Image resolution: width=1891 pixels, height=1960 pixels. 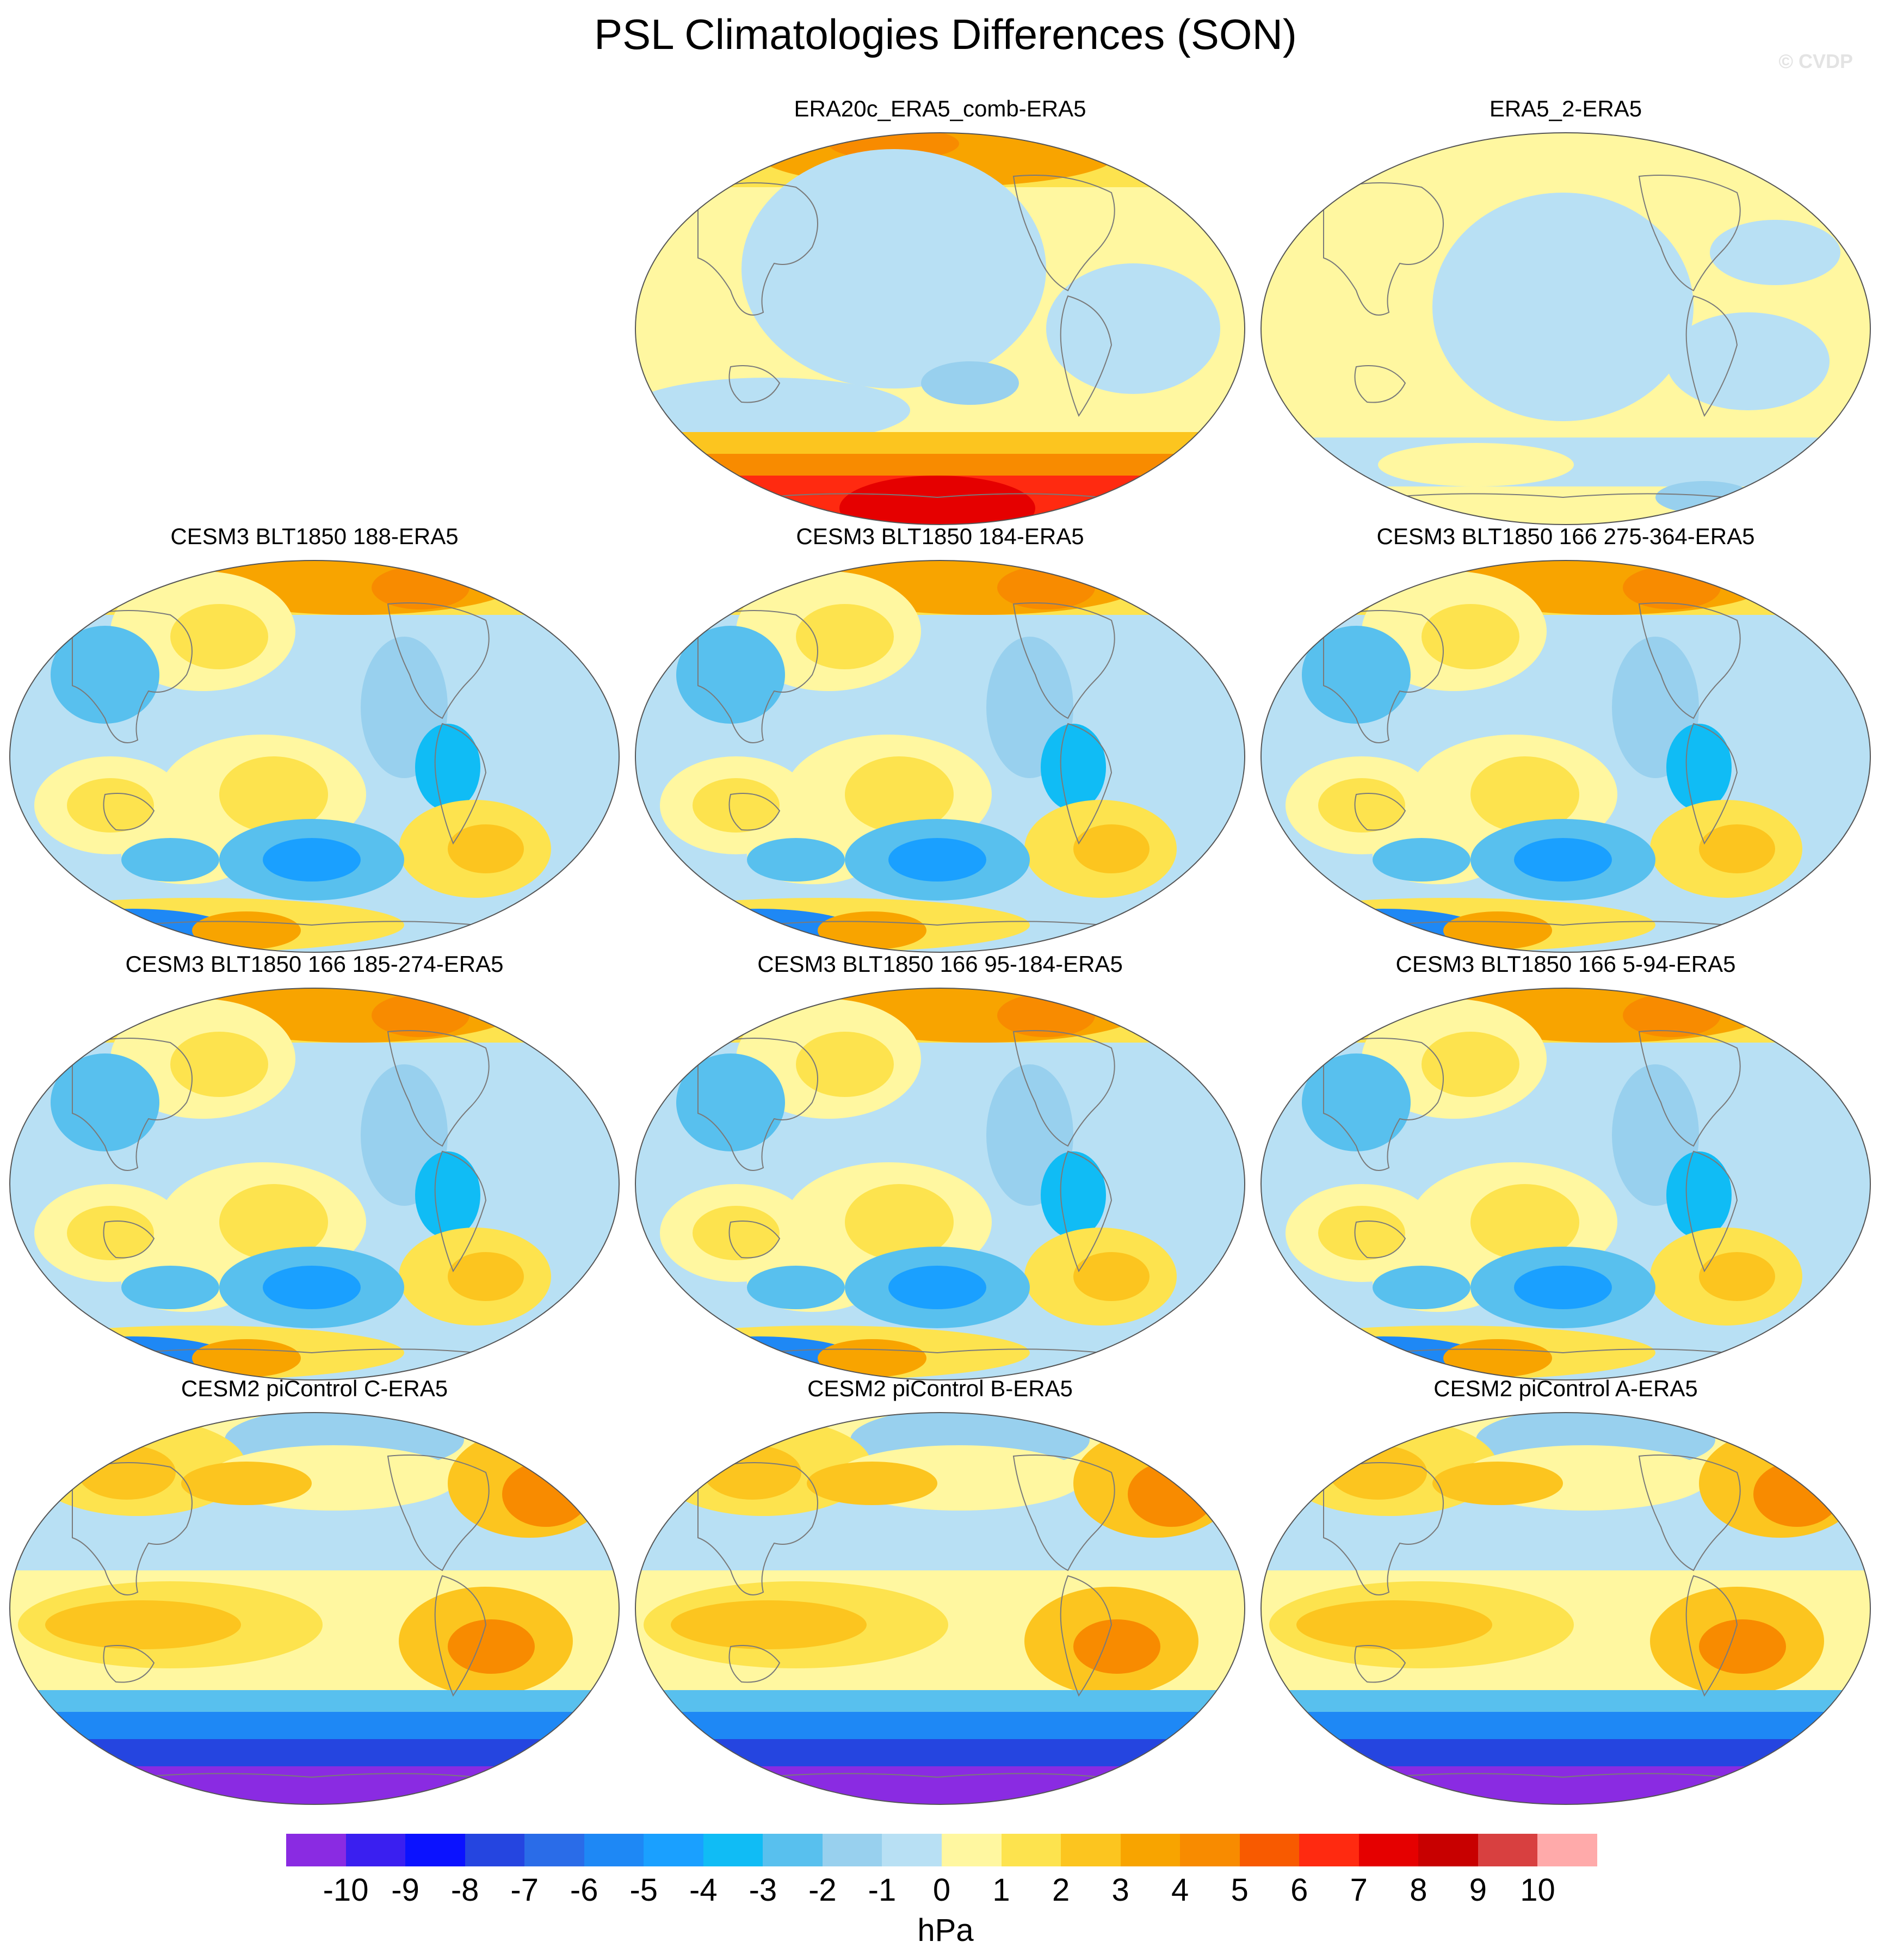 What do you see at coordinates (1565, 536) in the screenshot?
I see `panel-title: CESM3 BLT1850 166 275-364-ERA5` at bounding box center [1565, 536].